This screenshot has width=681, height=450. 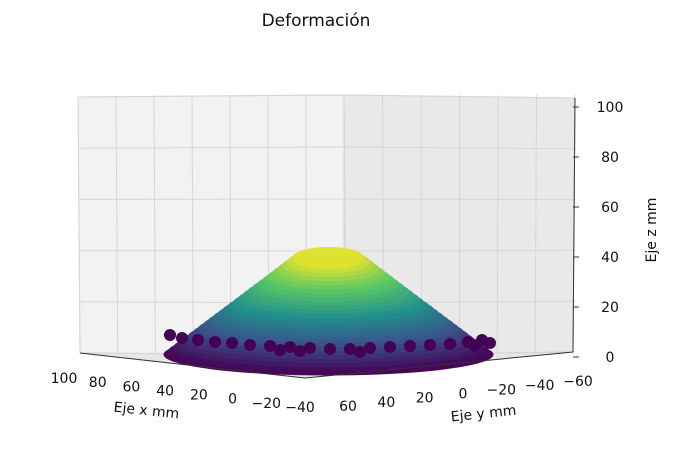 I want to click on y-ticks: 60 40 20 0 −20 −40 −60, so click(x=466, y=394).